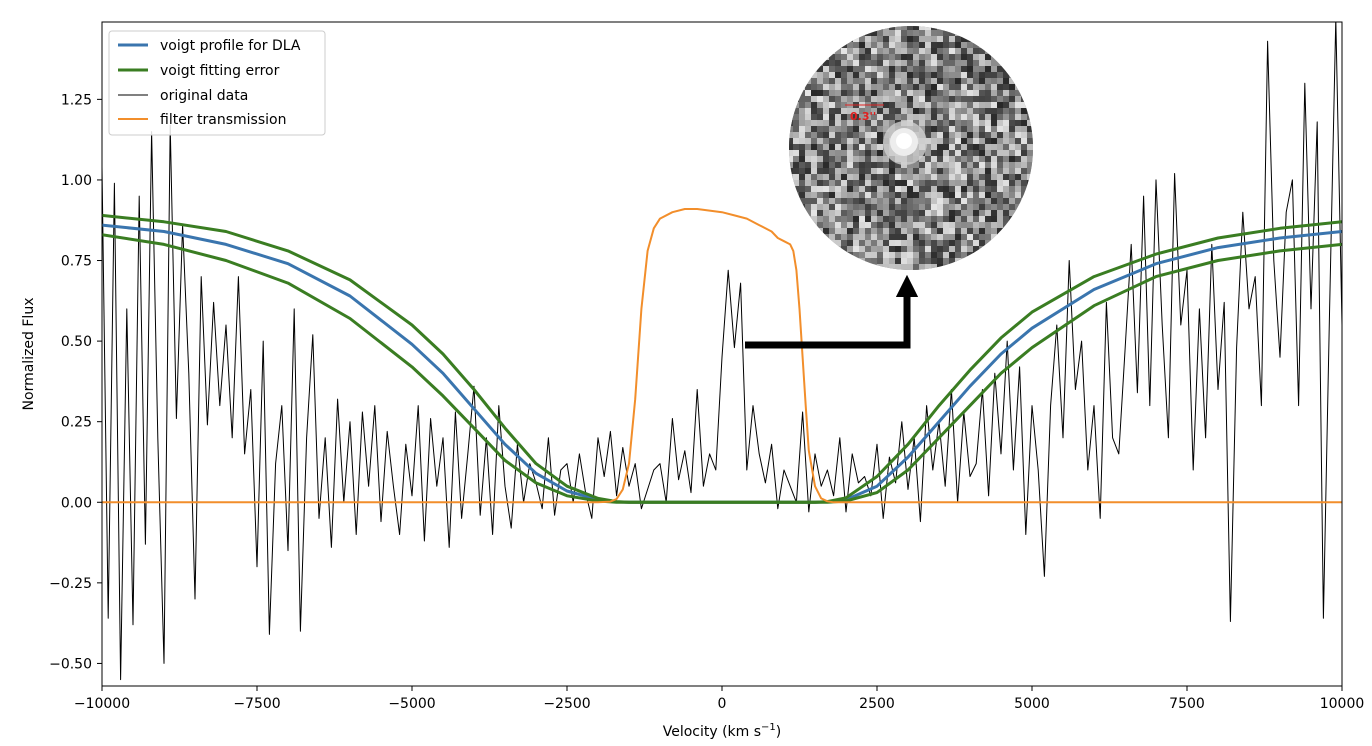 The height and width of the screenshot is (746, 1372). I want to click on x-tick-label: 7500, so click(1187, 704).